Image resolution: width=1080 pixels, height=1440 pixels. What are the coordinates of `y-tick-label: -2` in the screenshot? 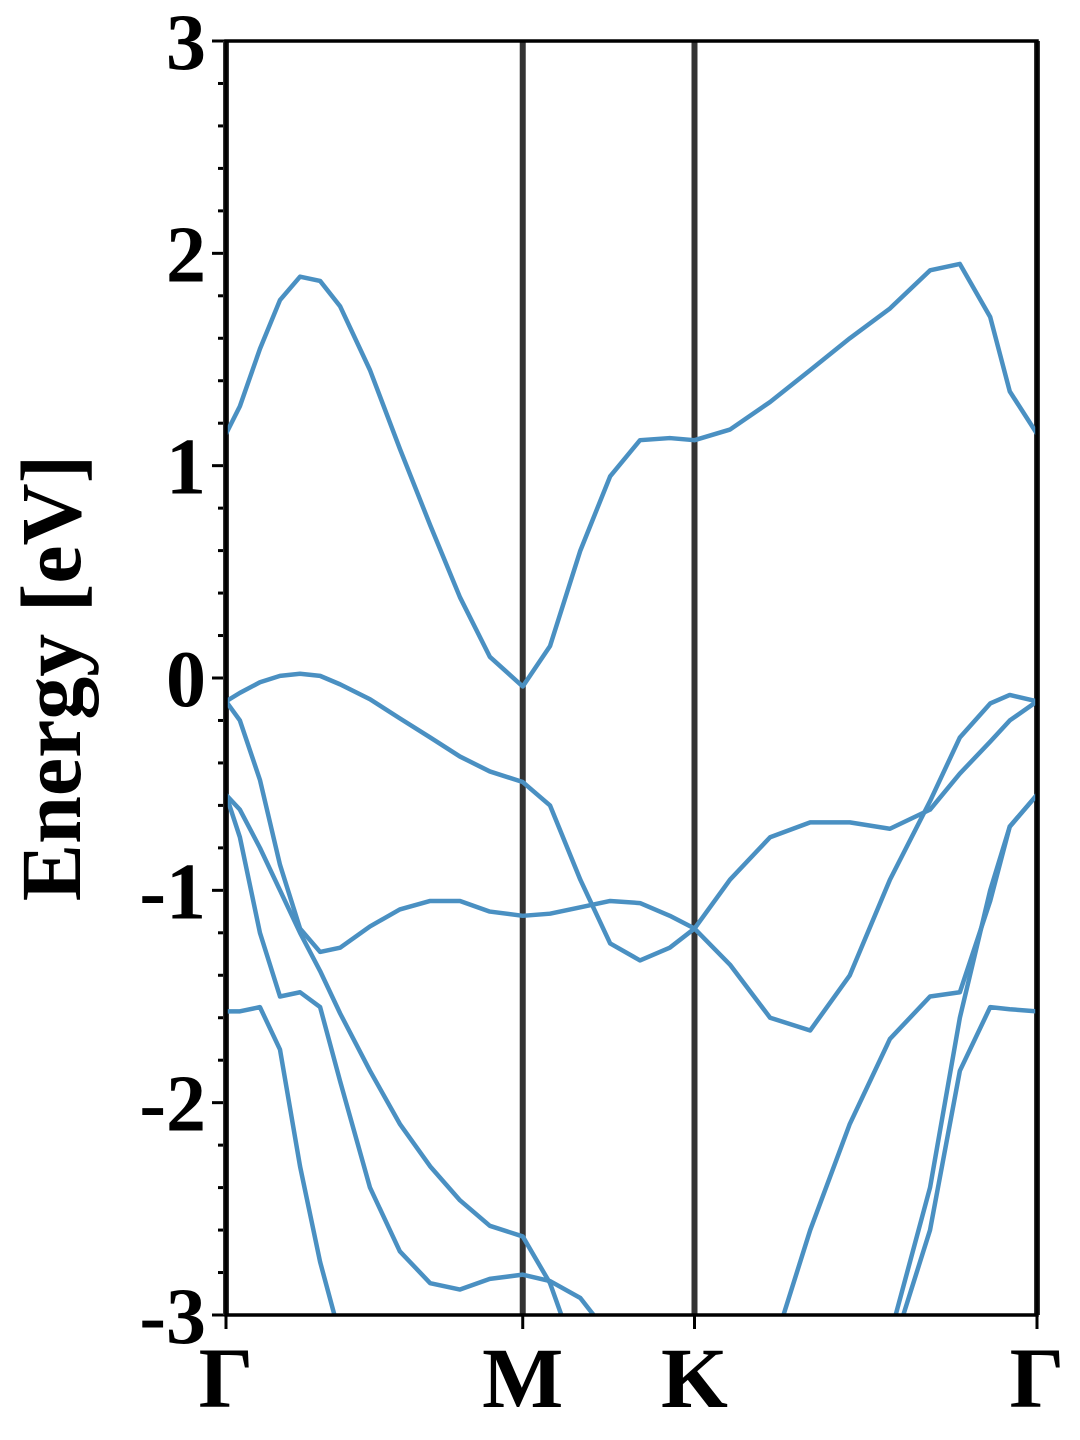 It's located at (172, 1105).